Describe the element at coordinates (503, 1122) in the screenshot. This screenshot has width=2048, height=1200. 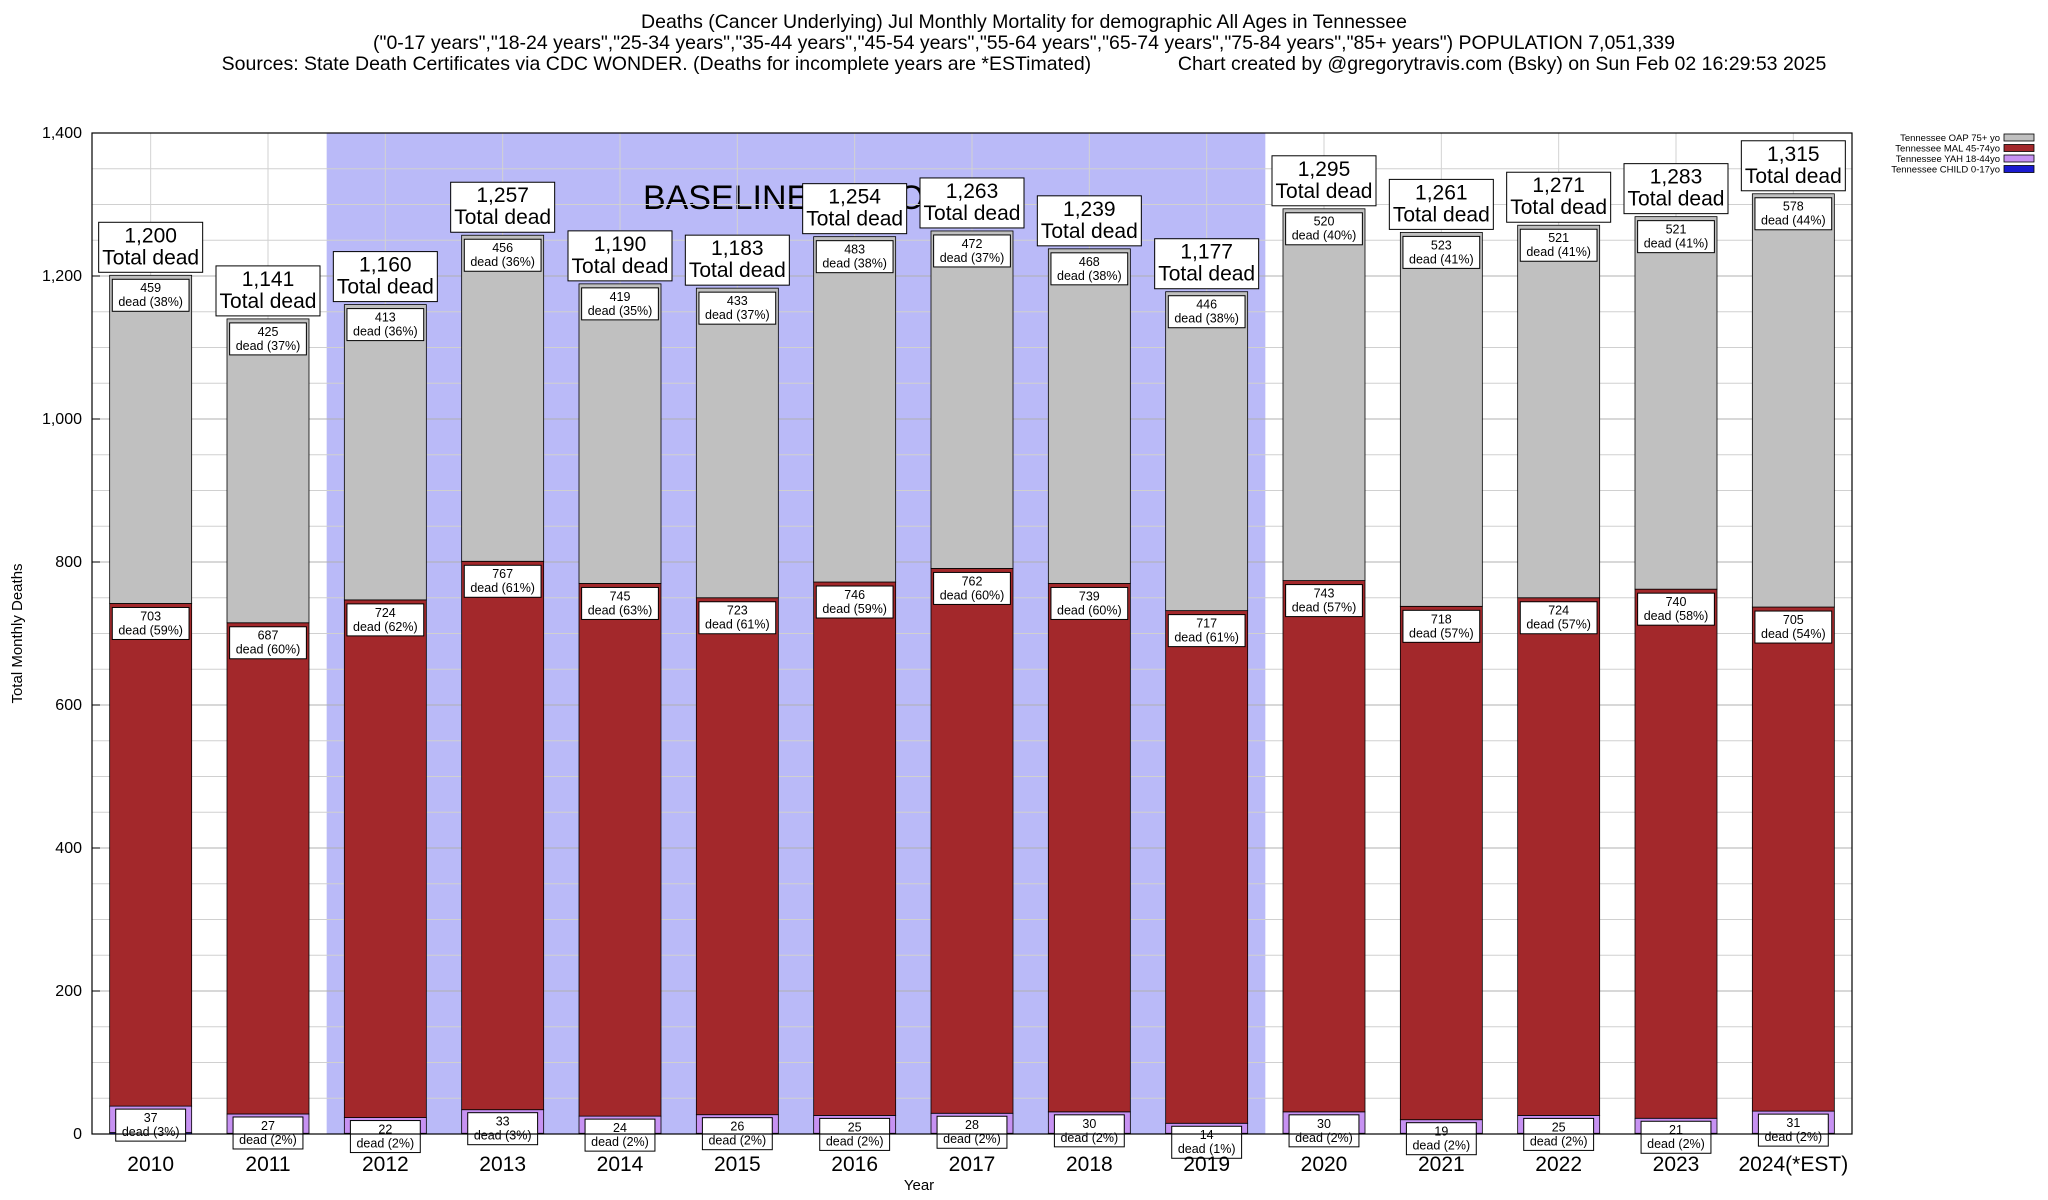
I see `label-yah-text: 33` at that location.